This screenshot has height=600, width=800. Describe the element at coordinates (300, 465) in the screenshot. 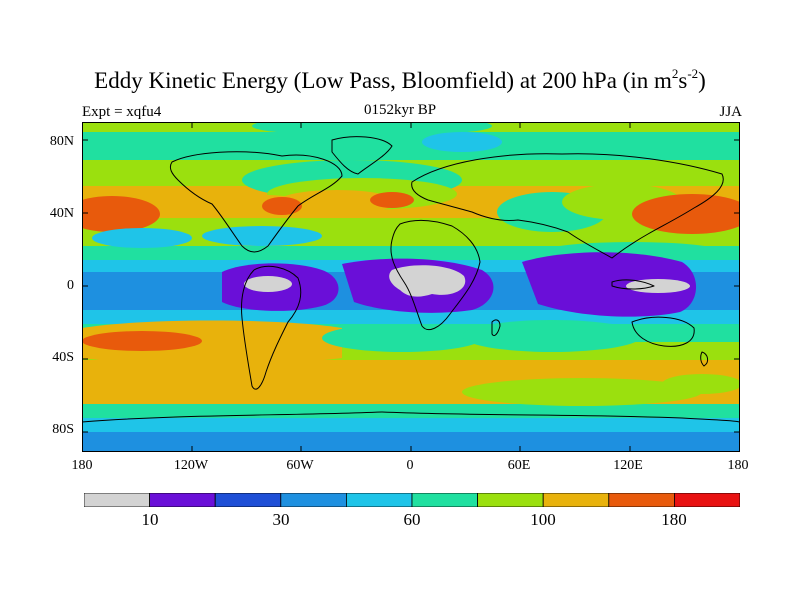

I see `x-tick-label: 60W` at that location.